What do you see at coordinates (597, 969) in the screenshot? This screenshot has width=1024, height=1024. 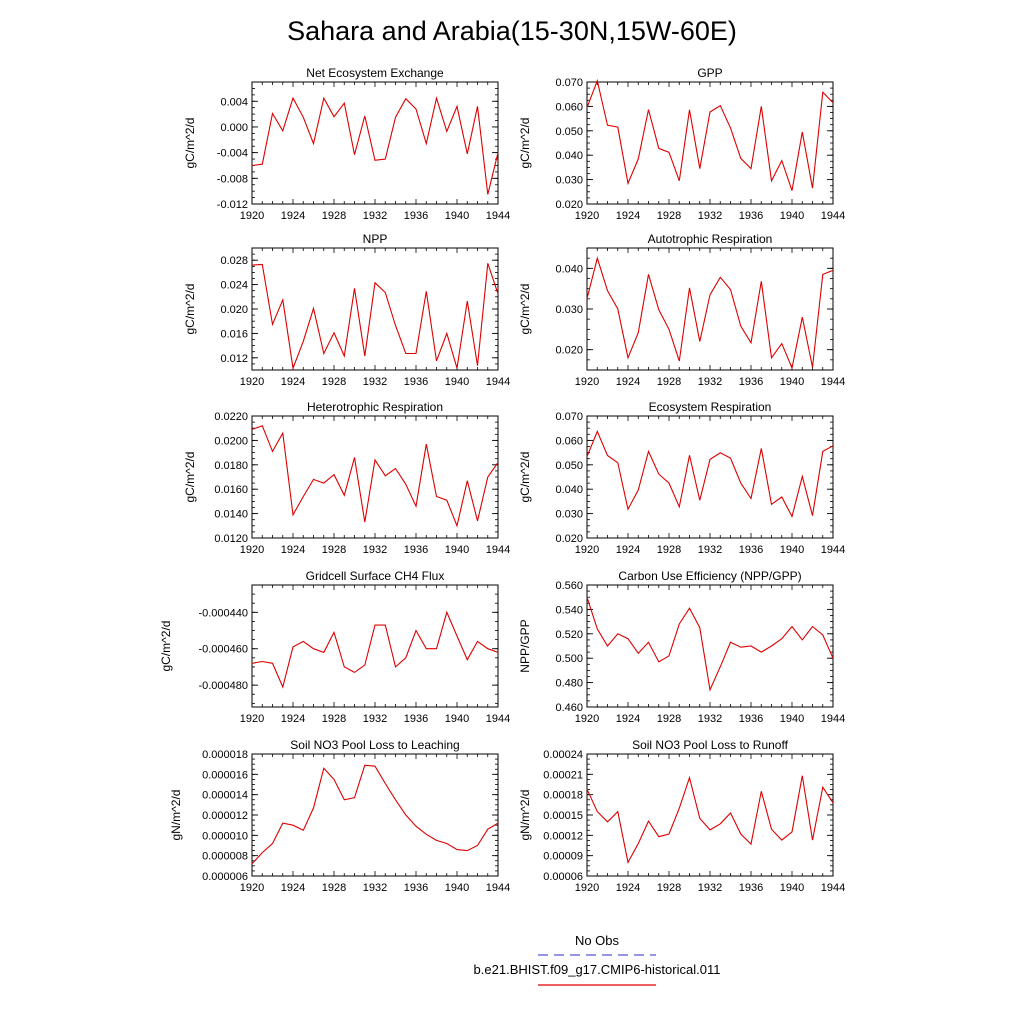 I see `legend-model-label: b.e21.BHIST.f09_g17.CMIP6-historical.011` at bounding box center [597, 969].